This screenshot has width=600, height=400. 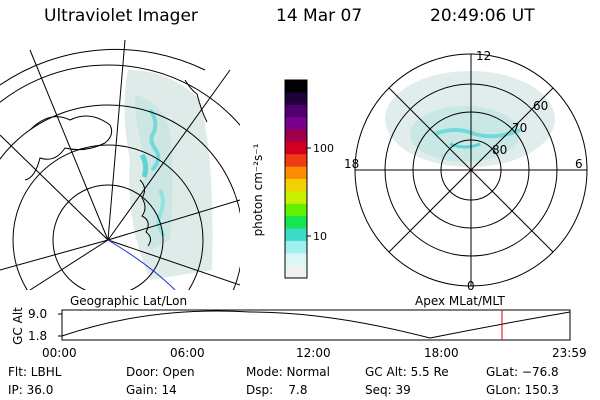 I want to click on lat-label-60: 60, so click(x=540, y=106).